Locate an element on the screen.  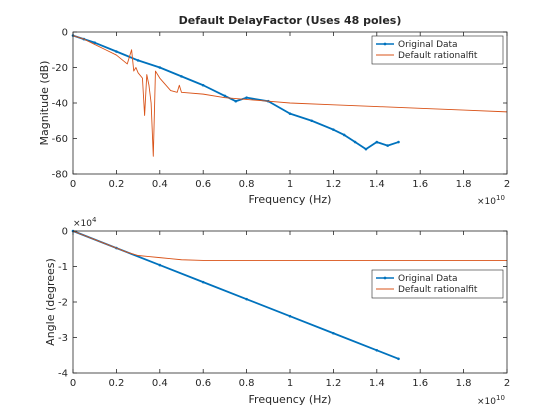
angle-x-tick-label: 1.4 is located at coordinates (377, 383).